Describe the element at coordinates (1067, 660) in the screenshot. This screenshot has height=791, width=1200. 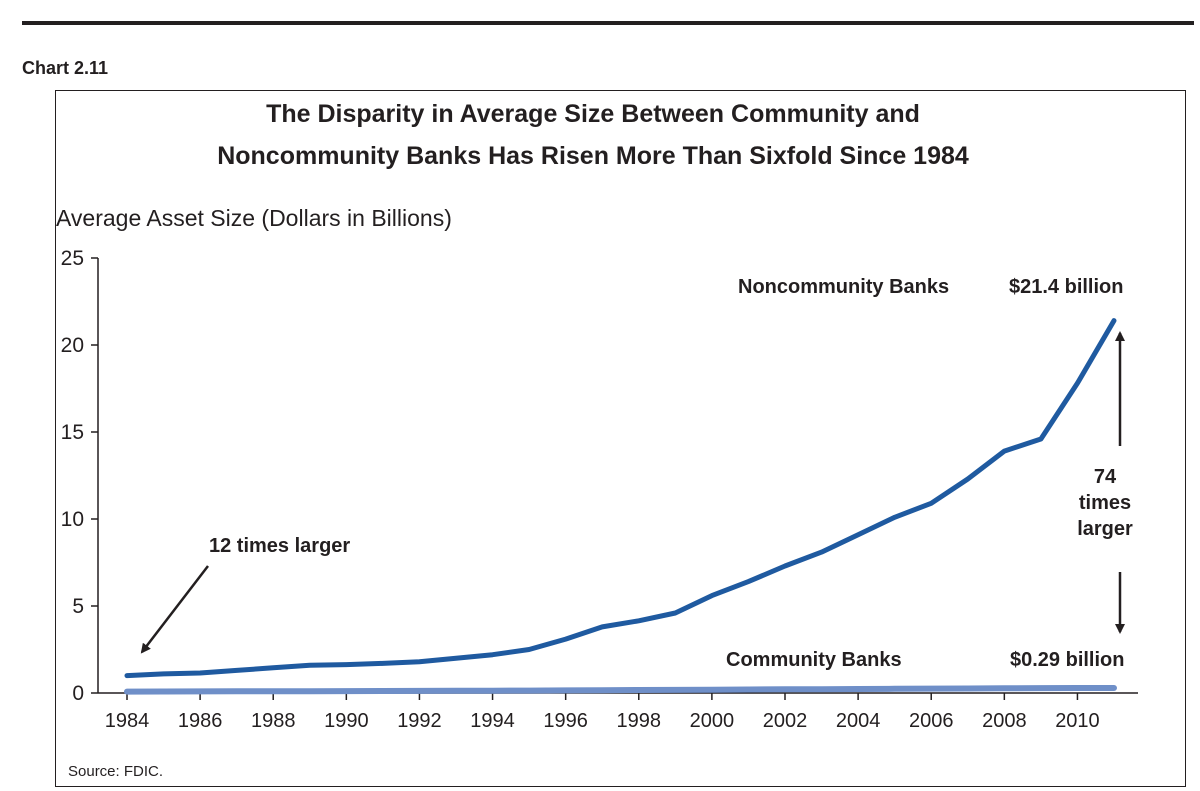
I see `value-label-community: $0.29 billion` at that location.